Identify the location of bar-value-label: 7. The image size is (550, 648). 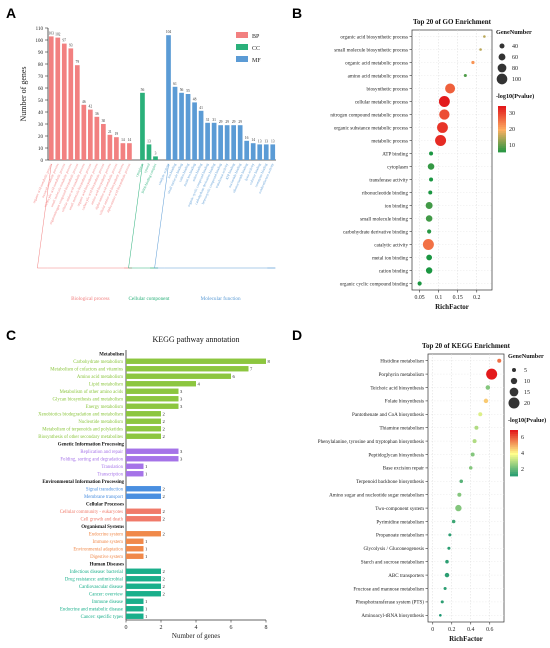
(251, 368).